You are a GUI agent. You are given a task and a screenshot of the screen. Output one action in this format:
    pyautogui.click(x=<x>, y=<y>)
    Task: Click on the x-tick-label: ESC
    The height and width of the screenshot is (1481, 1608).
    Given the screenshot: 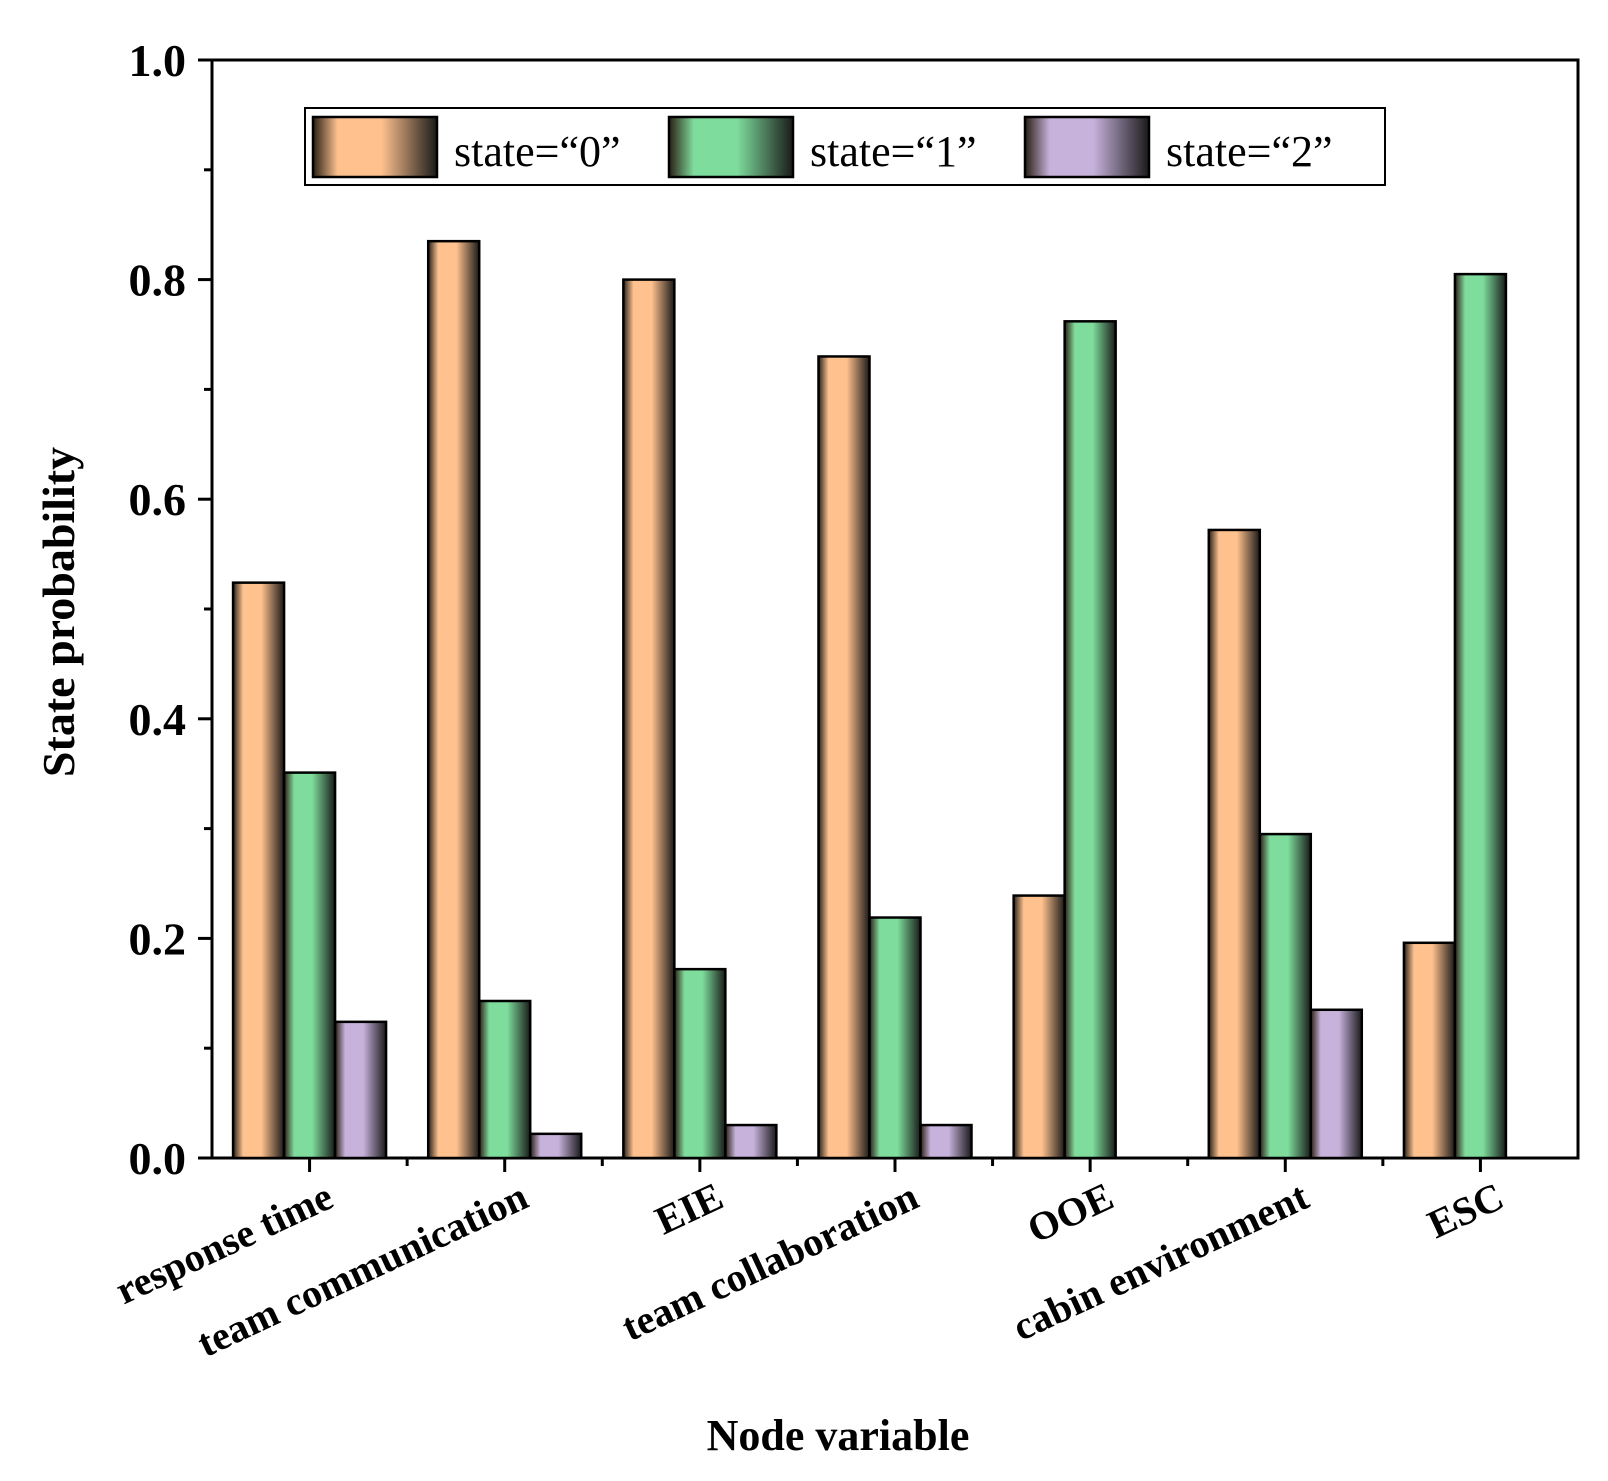 What is the action you would take?
    pyautogui.click(x=1466, y=1210)
    